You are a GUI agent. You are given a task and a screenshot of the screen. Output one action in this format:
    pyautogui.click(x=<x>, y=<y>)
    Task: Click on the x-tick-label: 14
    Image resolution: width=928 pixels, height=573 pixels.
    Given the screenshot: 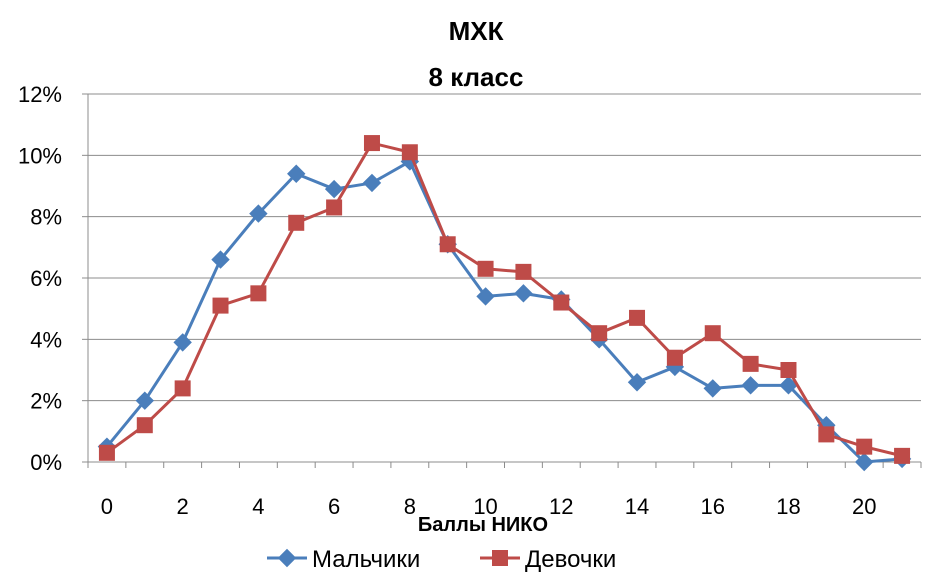 What is the action you would take?
    pyautogui.click(x=637, y=506)
    